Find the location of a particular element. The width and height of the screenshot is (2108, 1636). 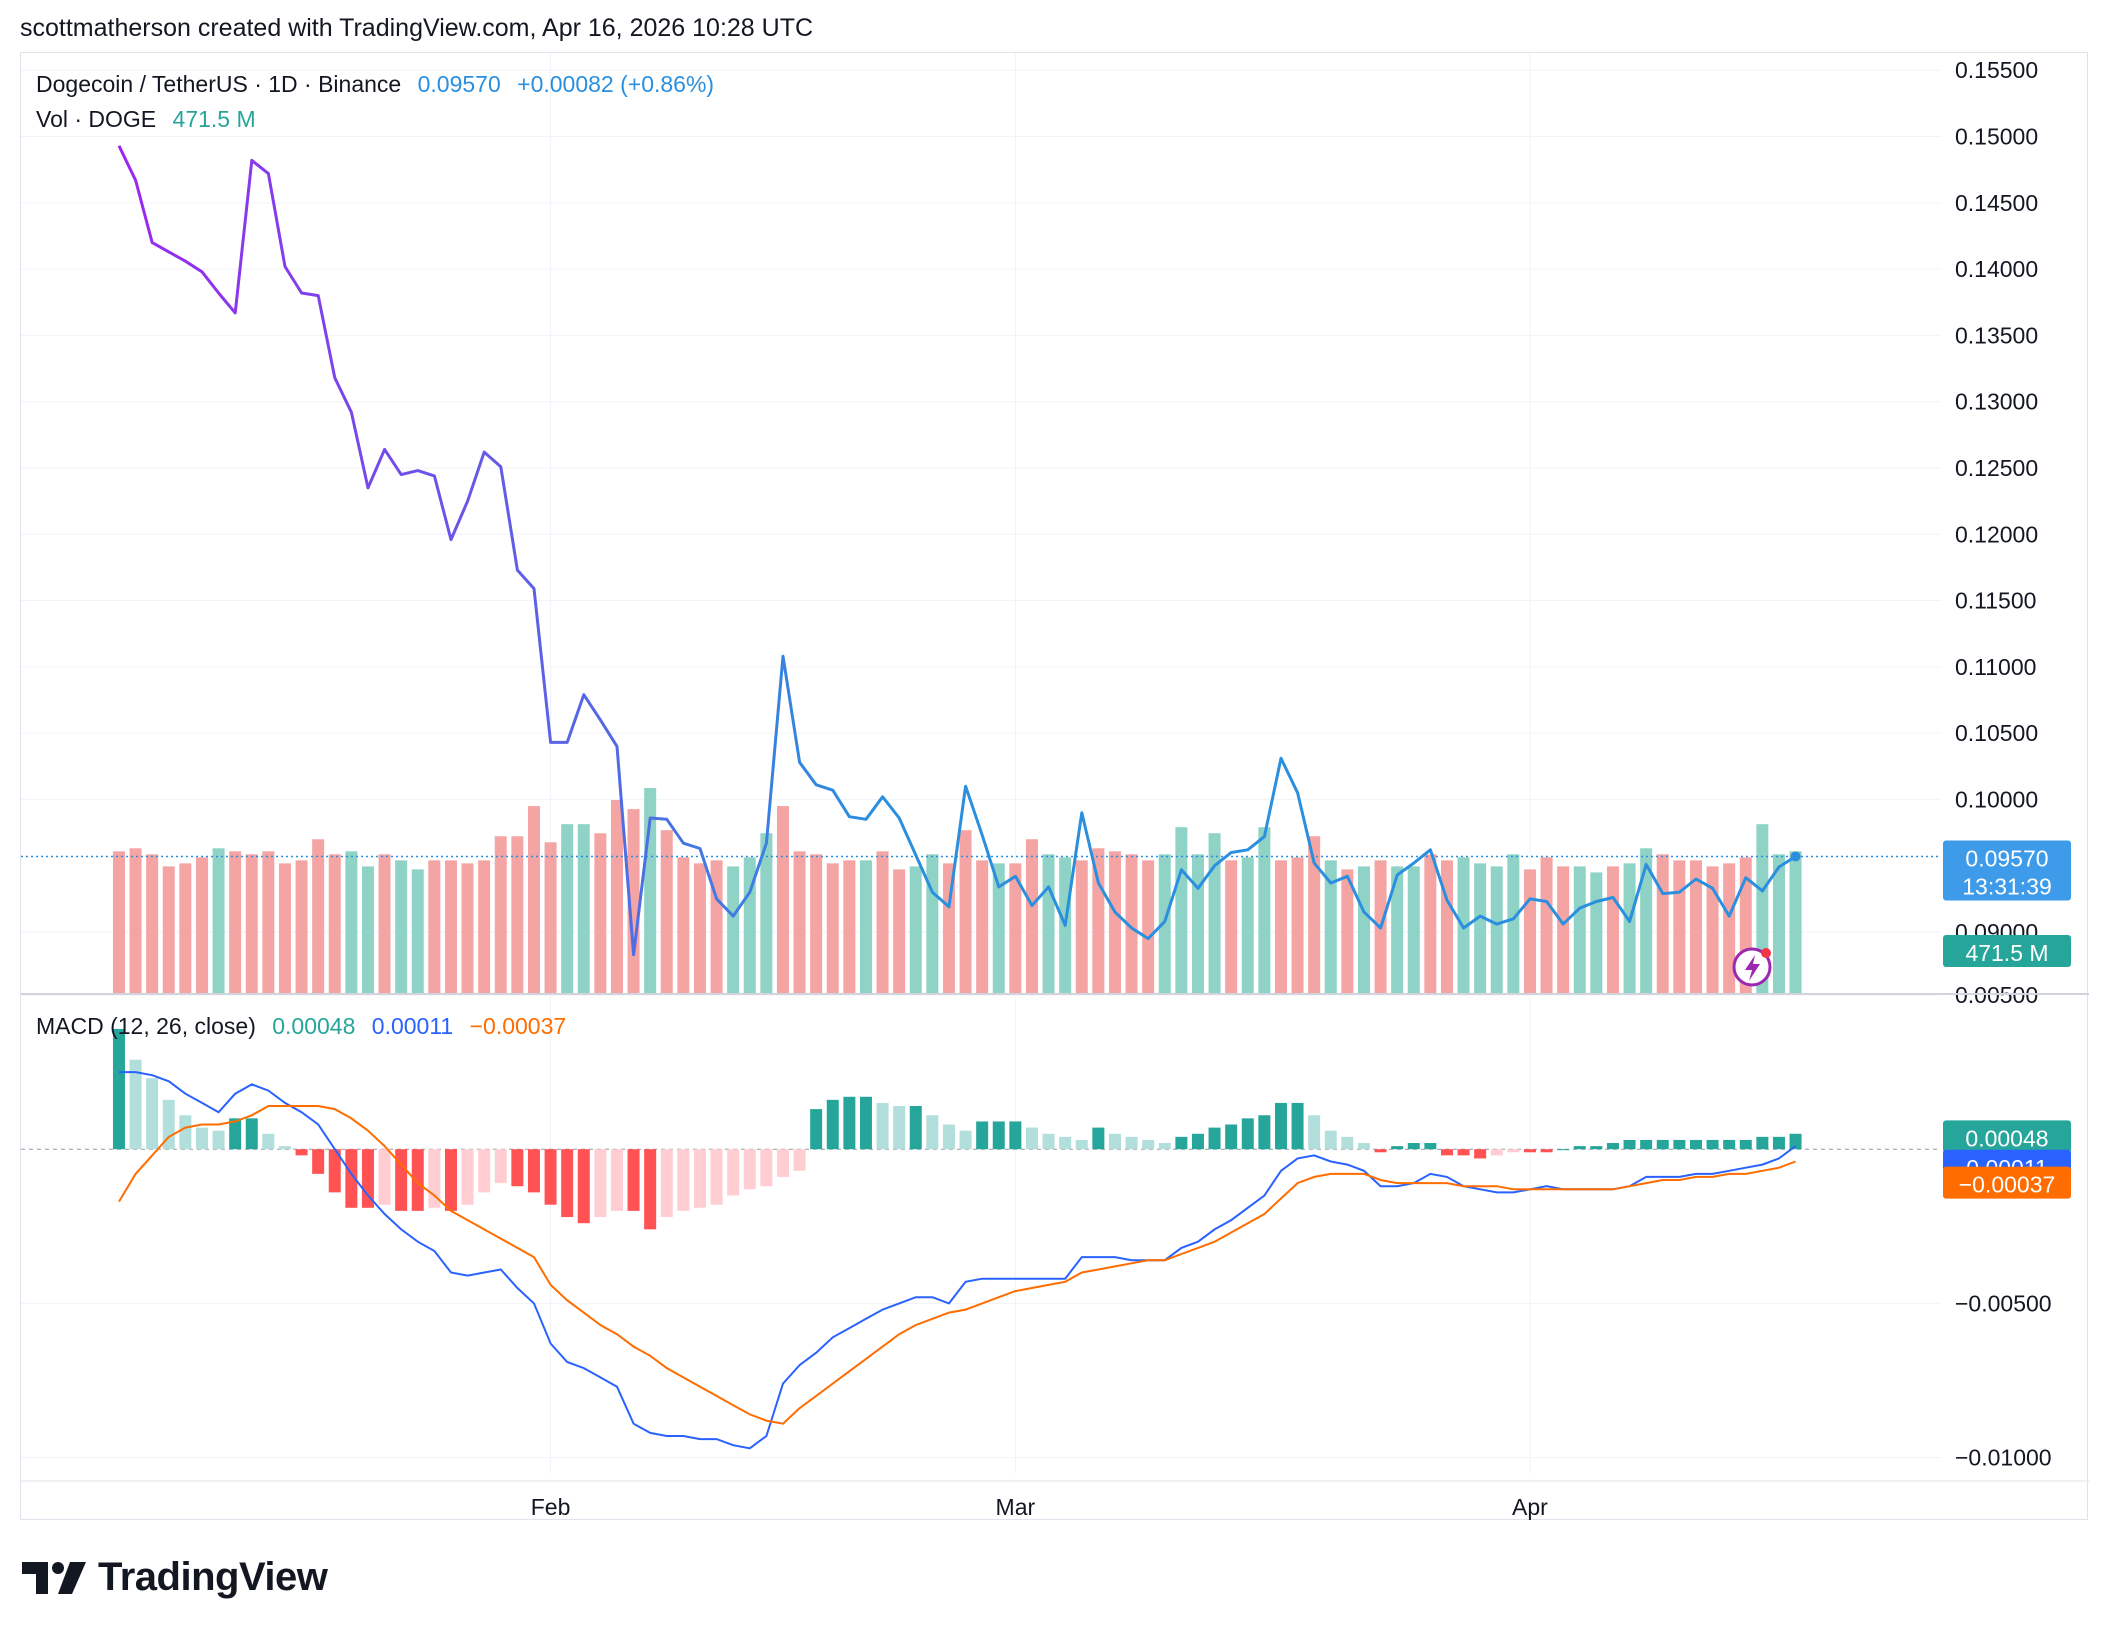

lightning-icon is located at coordinates (1752, 967).